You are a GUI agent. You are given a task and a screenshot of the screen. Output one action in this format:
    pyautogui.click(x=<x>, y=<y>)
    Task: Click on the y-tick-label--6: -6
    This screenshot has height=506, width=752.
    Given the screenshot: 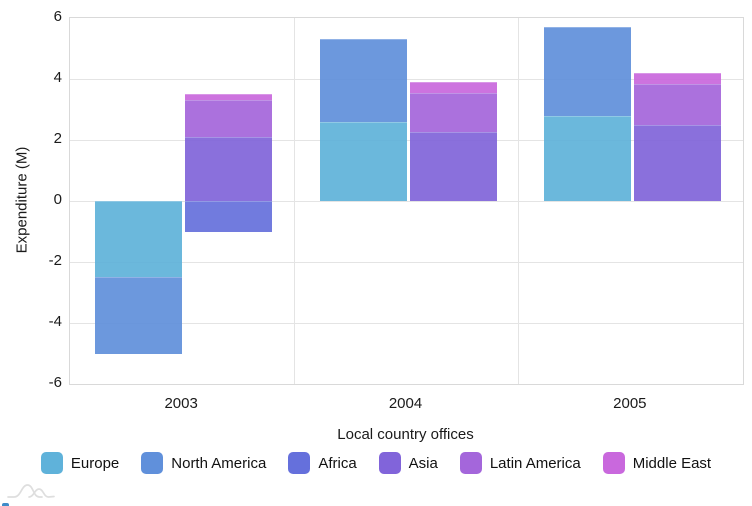 What is the action you would take?
    pyautogui.click(x=55, y=382)
    